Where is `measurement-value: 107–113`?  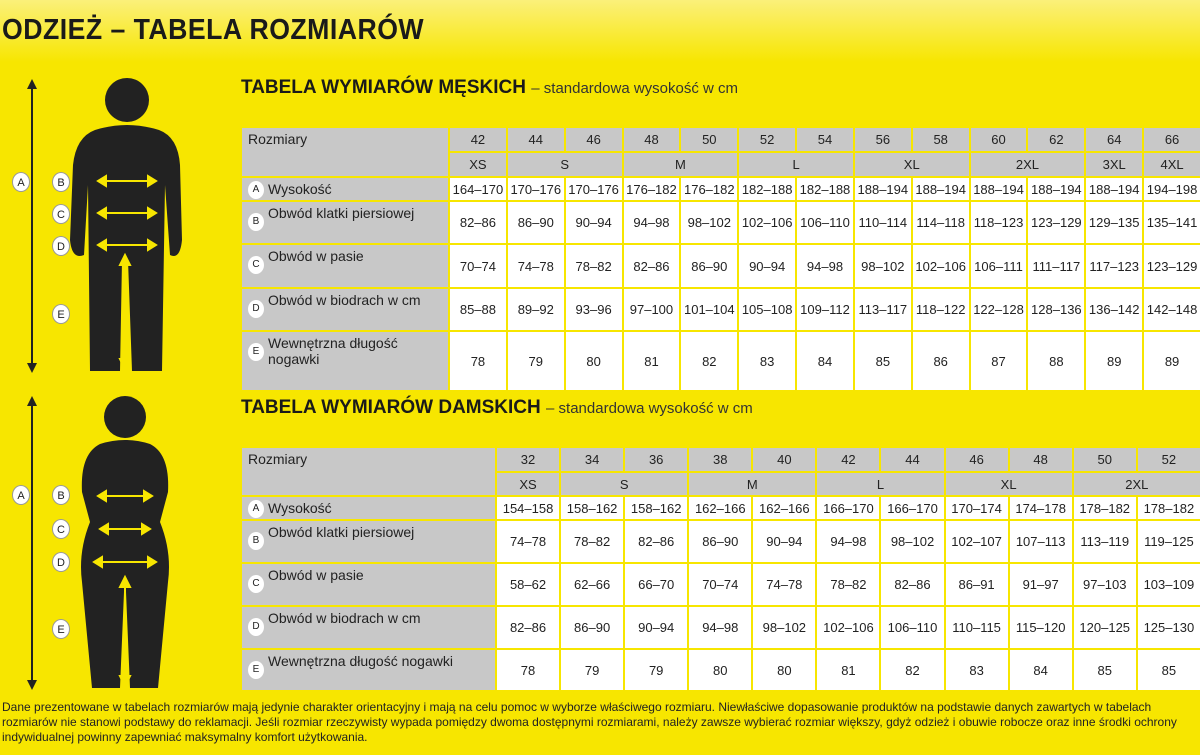
measurement-value: 107–113 is located at coordinates (1040, 541).